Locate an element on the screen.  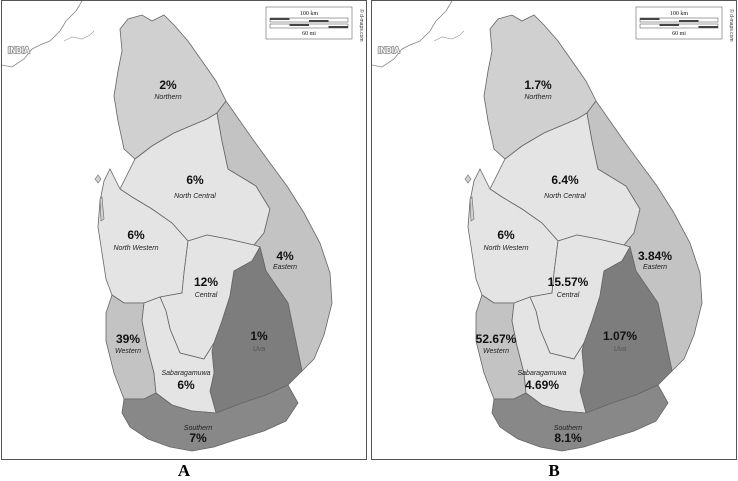
region-label-north-central: 6.4% North Central is located at coordinates (565, 186).